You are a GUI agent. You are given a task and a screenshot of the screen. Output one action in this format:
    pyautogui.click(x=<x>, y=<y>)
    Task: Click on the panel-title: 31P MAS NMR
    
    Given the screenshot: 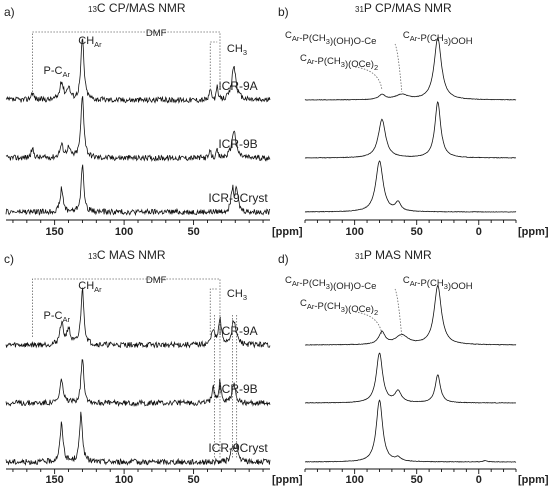 What is the action you would take?
    pyautogui.click(x=393, y=255)
    